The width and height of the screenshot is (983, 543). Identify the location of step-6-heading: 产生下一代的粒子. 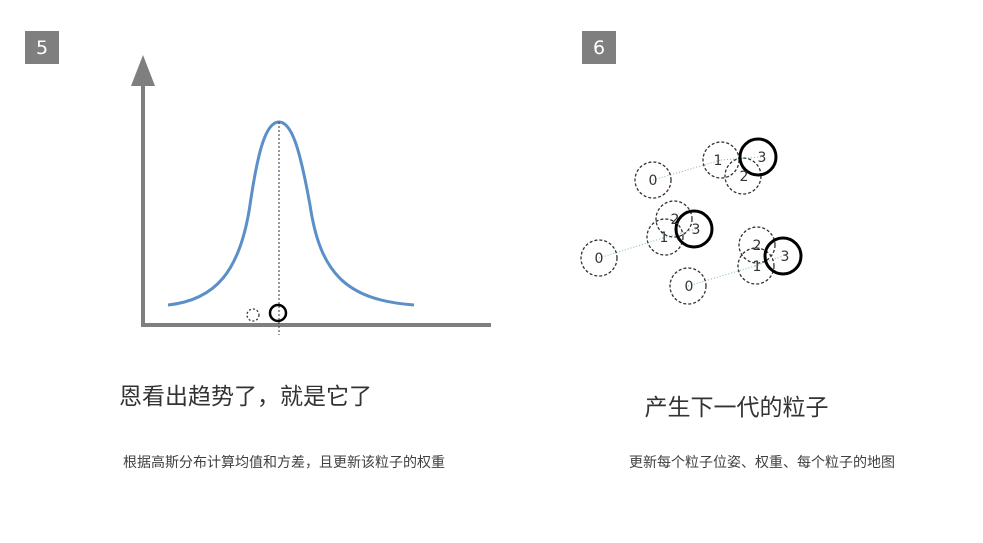
(736, 408).